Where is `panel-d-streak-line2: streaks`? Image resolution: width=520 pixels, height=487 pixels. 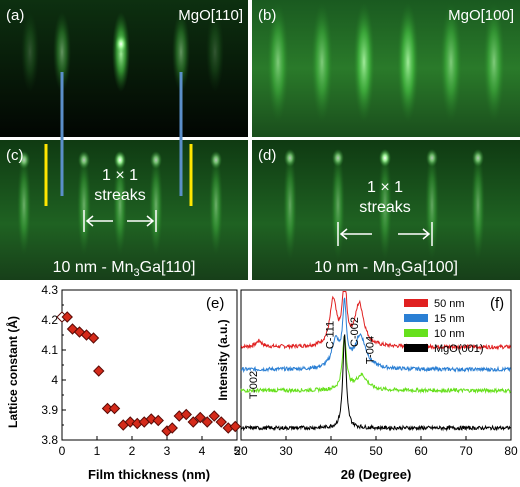 panel-d-streak-line2: streaks is located at coordinates (385, 207).